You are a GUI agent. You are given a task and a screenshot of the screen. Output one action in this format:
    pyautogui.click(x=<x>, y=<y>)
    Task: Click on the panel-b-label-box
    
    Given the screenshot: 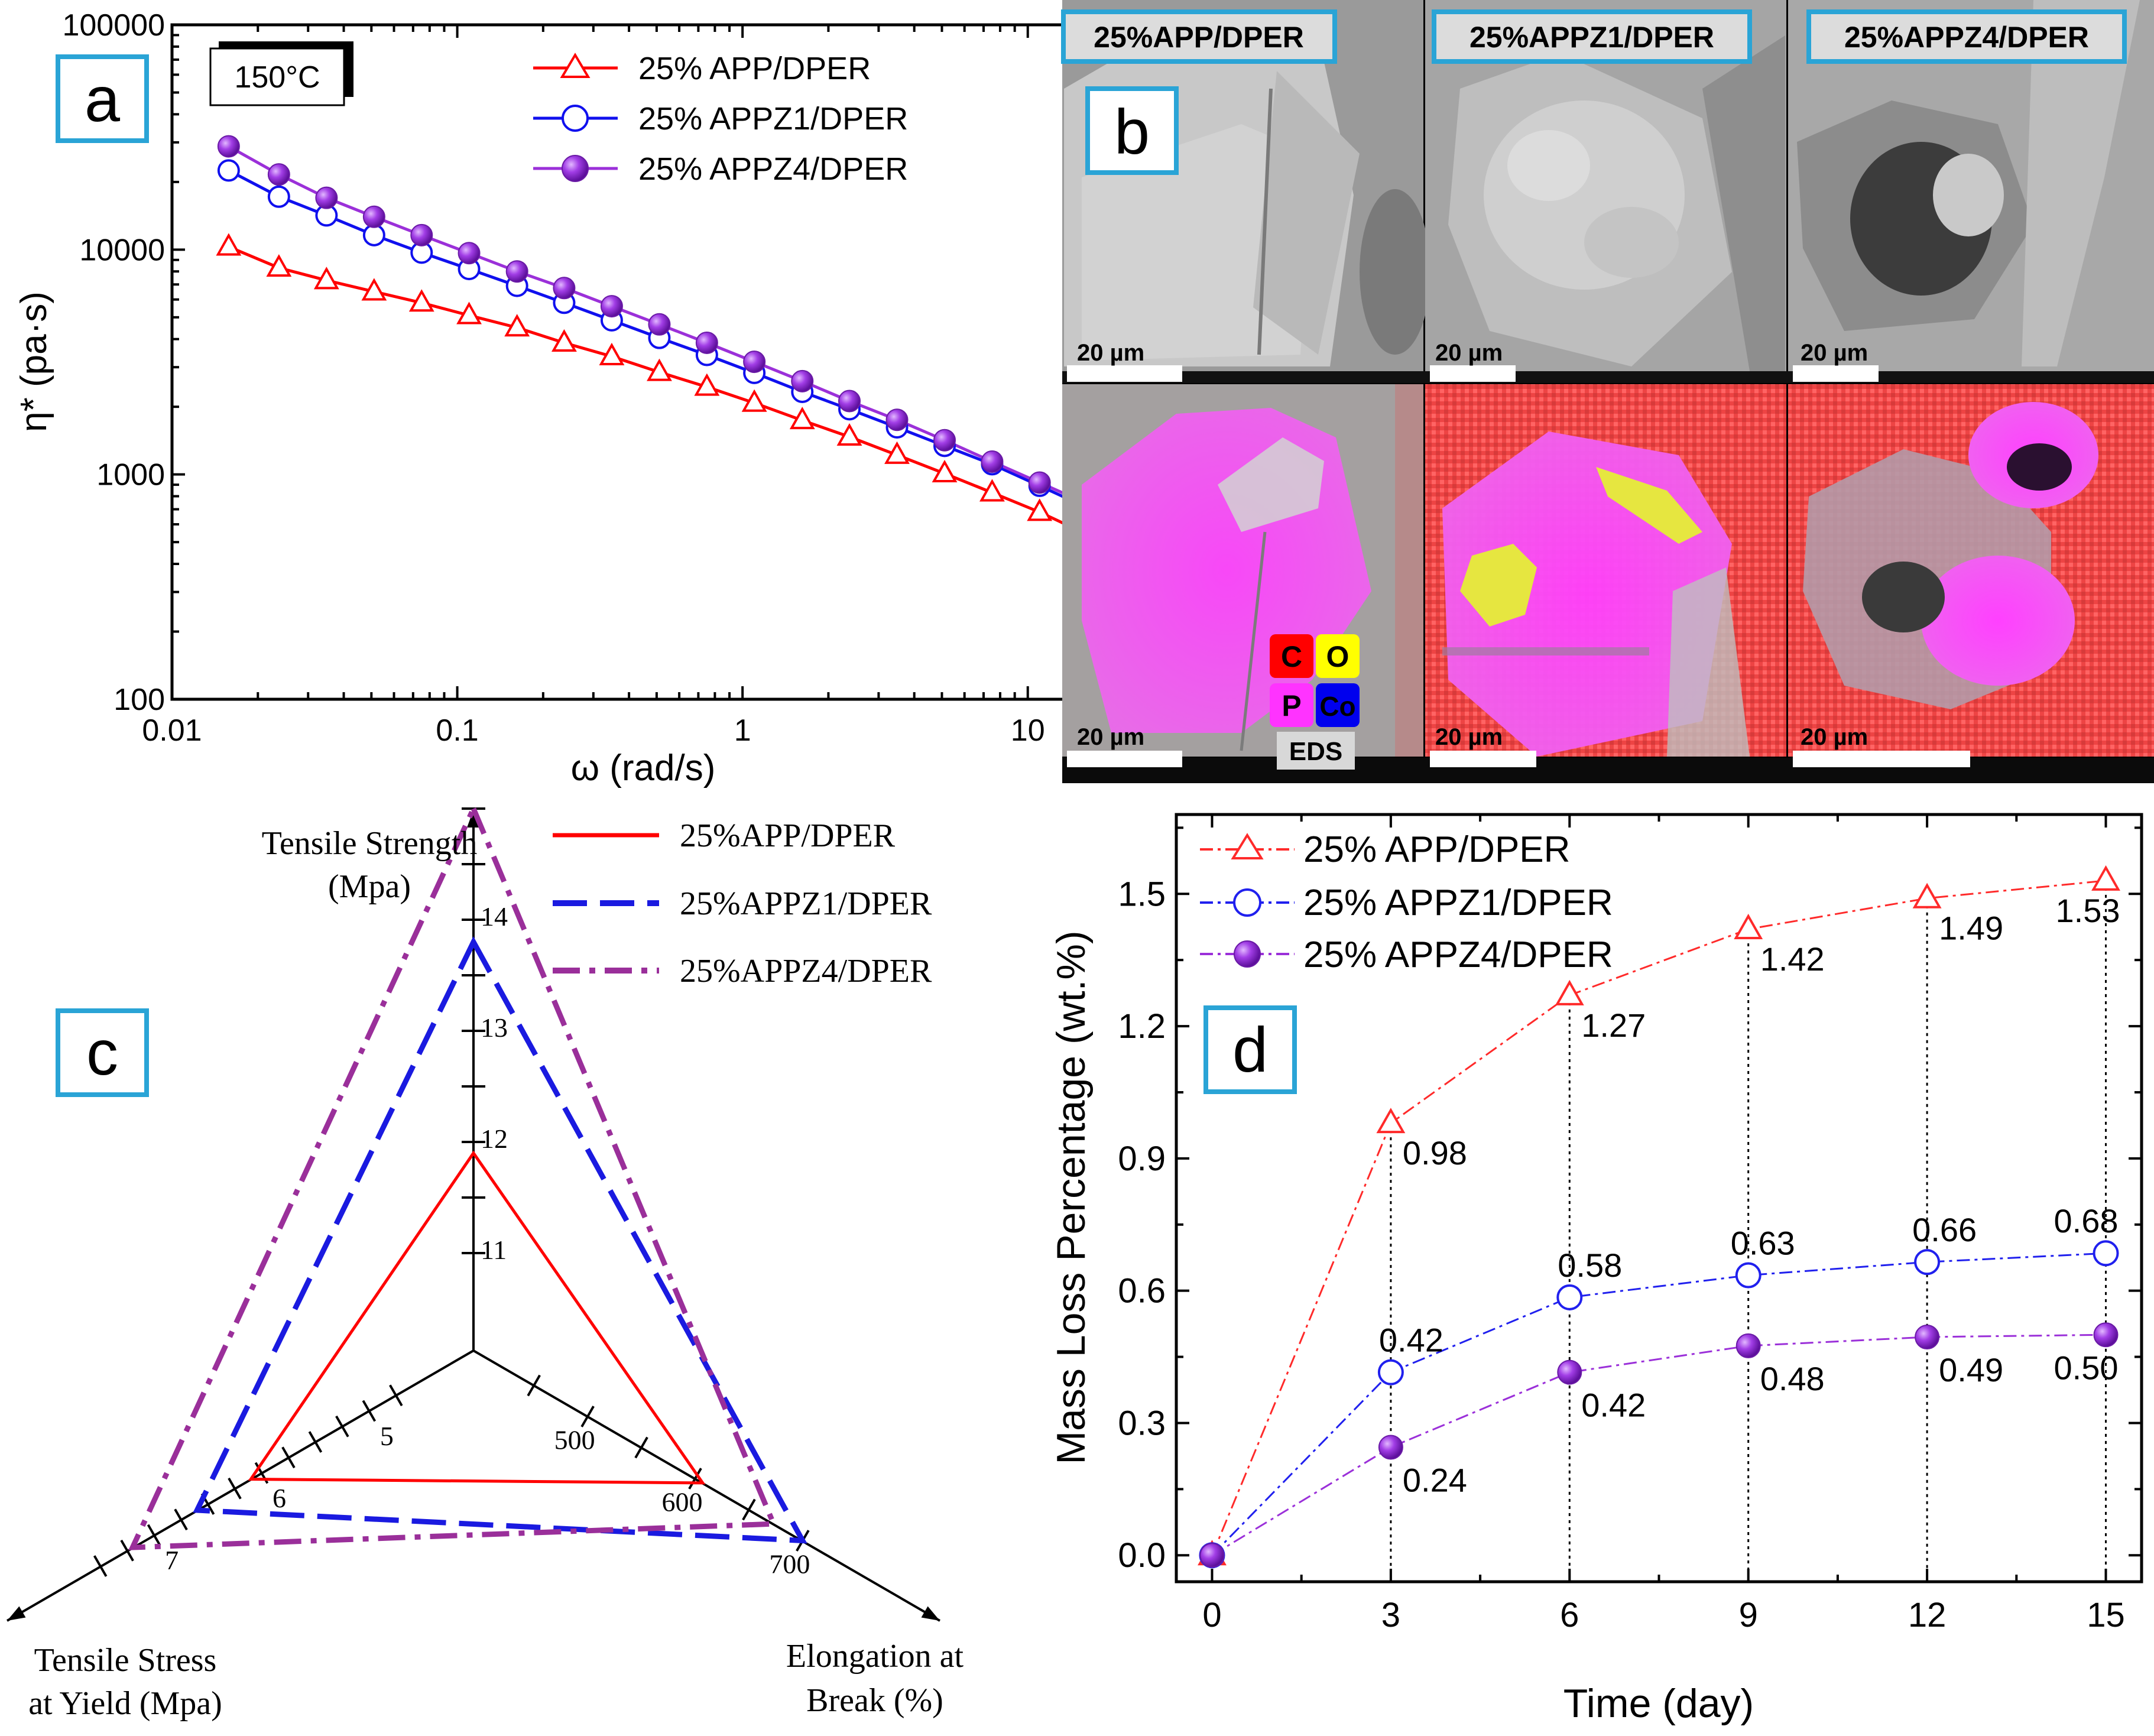 What is the action you would take?
    pyautogui.click(x=1132, y=130)
    